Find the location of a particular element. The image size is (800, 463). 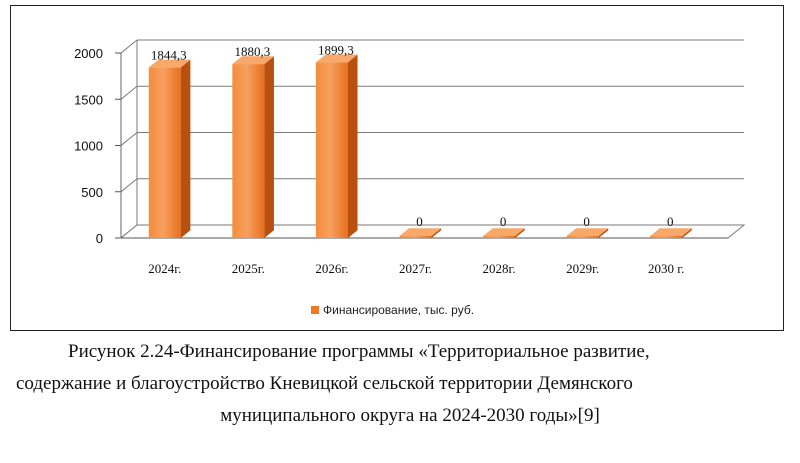

y-tick-label: 0 is located at coordinates (99, 238).